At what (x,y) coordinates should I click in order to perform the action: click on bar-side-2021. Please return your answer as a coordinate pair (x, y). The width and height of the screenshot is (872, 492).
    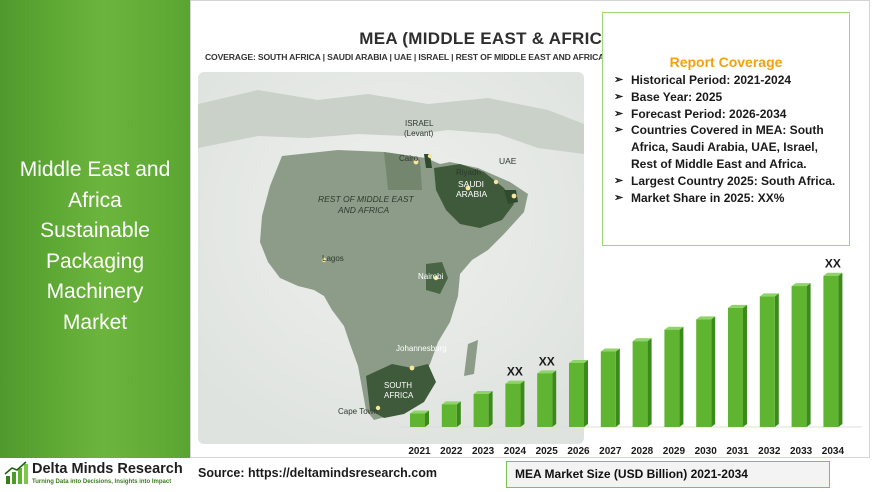
    Looking at the image, I should click on (427, 418).